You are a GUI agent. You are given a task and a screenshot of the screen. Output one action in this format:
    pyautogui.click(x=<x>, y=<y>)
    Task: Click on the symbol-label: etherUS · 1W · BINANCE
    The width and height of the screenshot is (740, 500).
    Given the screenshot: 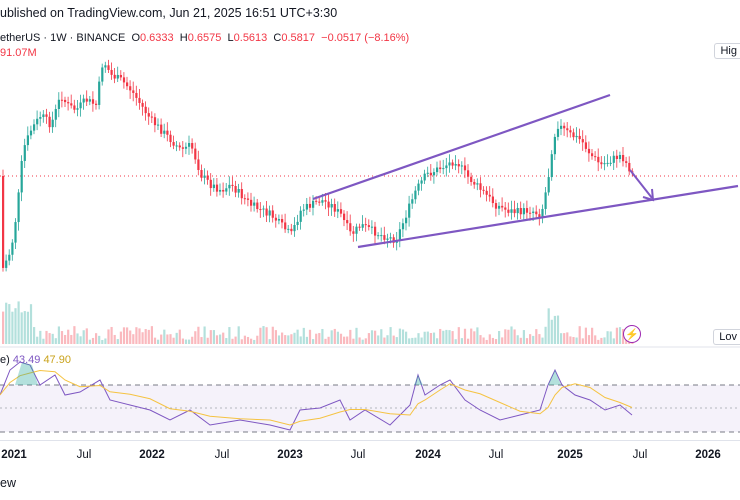 What is the action you would take?
    pyautogui.click(x=63, y=38)
    